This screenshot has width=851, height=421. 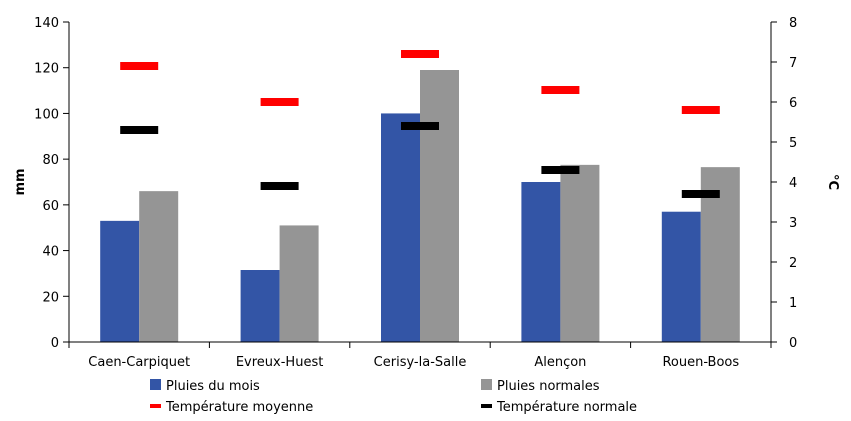 What do you see at coordinates (46, 114) in the screenshot?
I see `left-tick-label-5: 100` at bounding box center [46, 114].